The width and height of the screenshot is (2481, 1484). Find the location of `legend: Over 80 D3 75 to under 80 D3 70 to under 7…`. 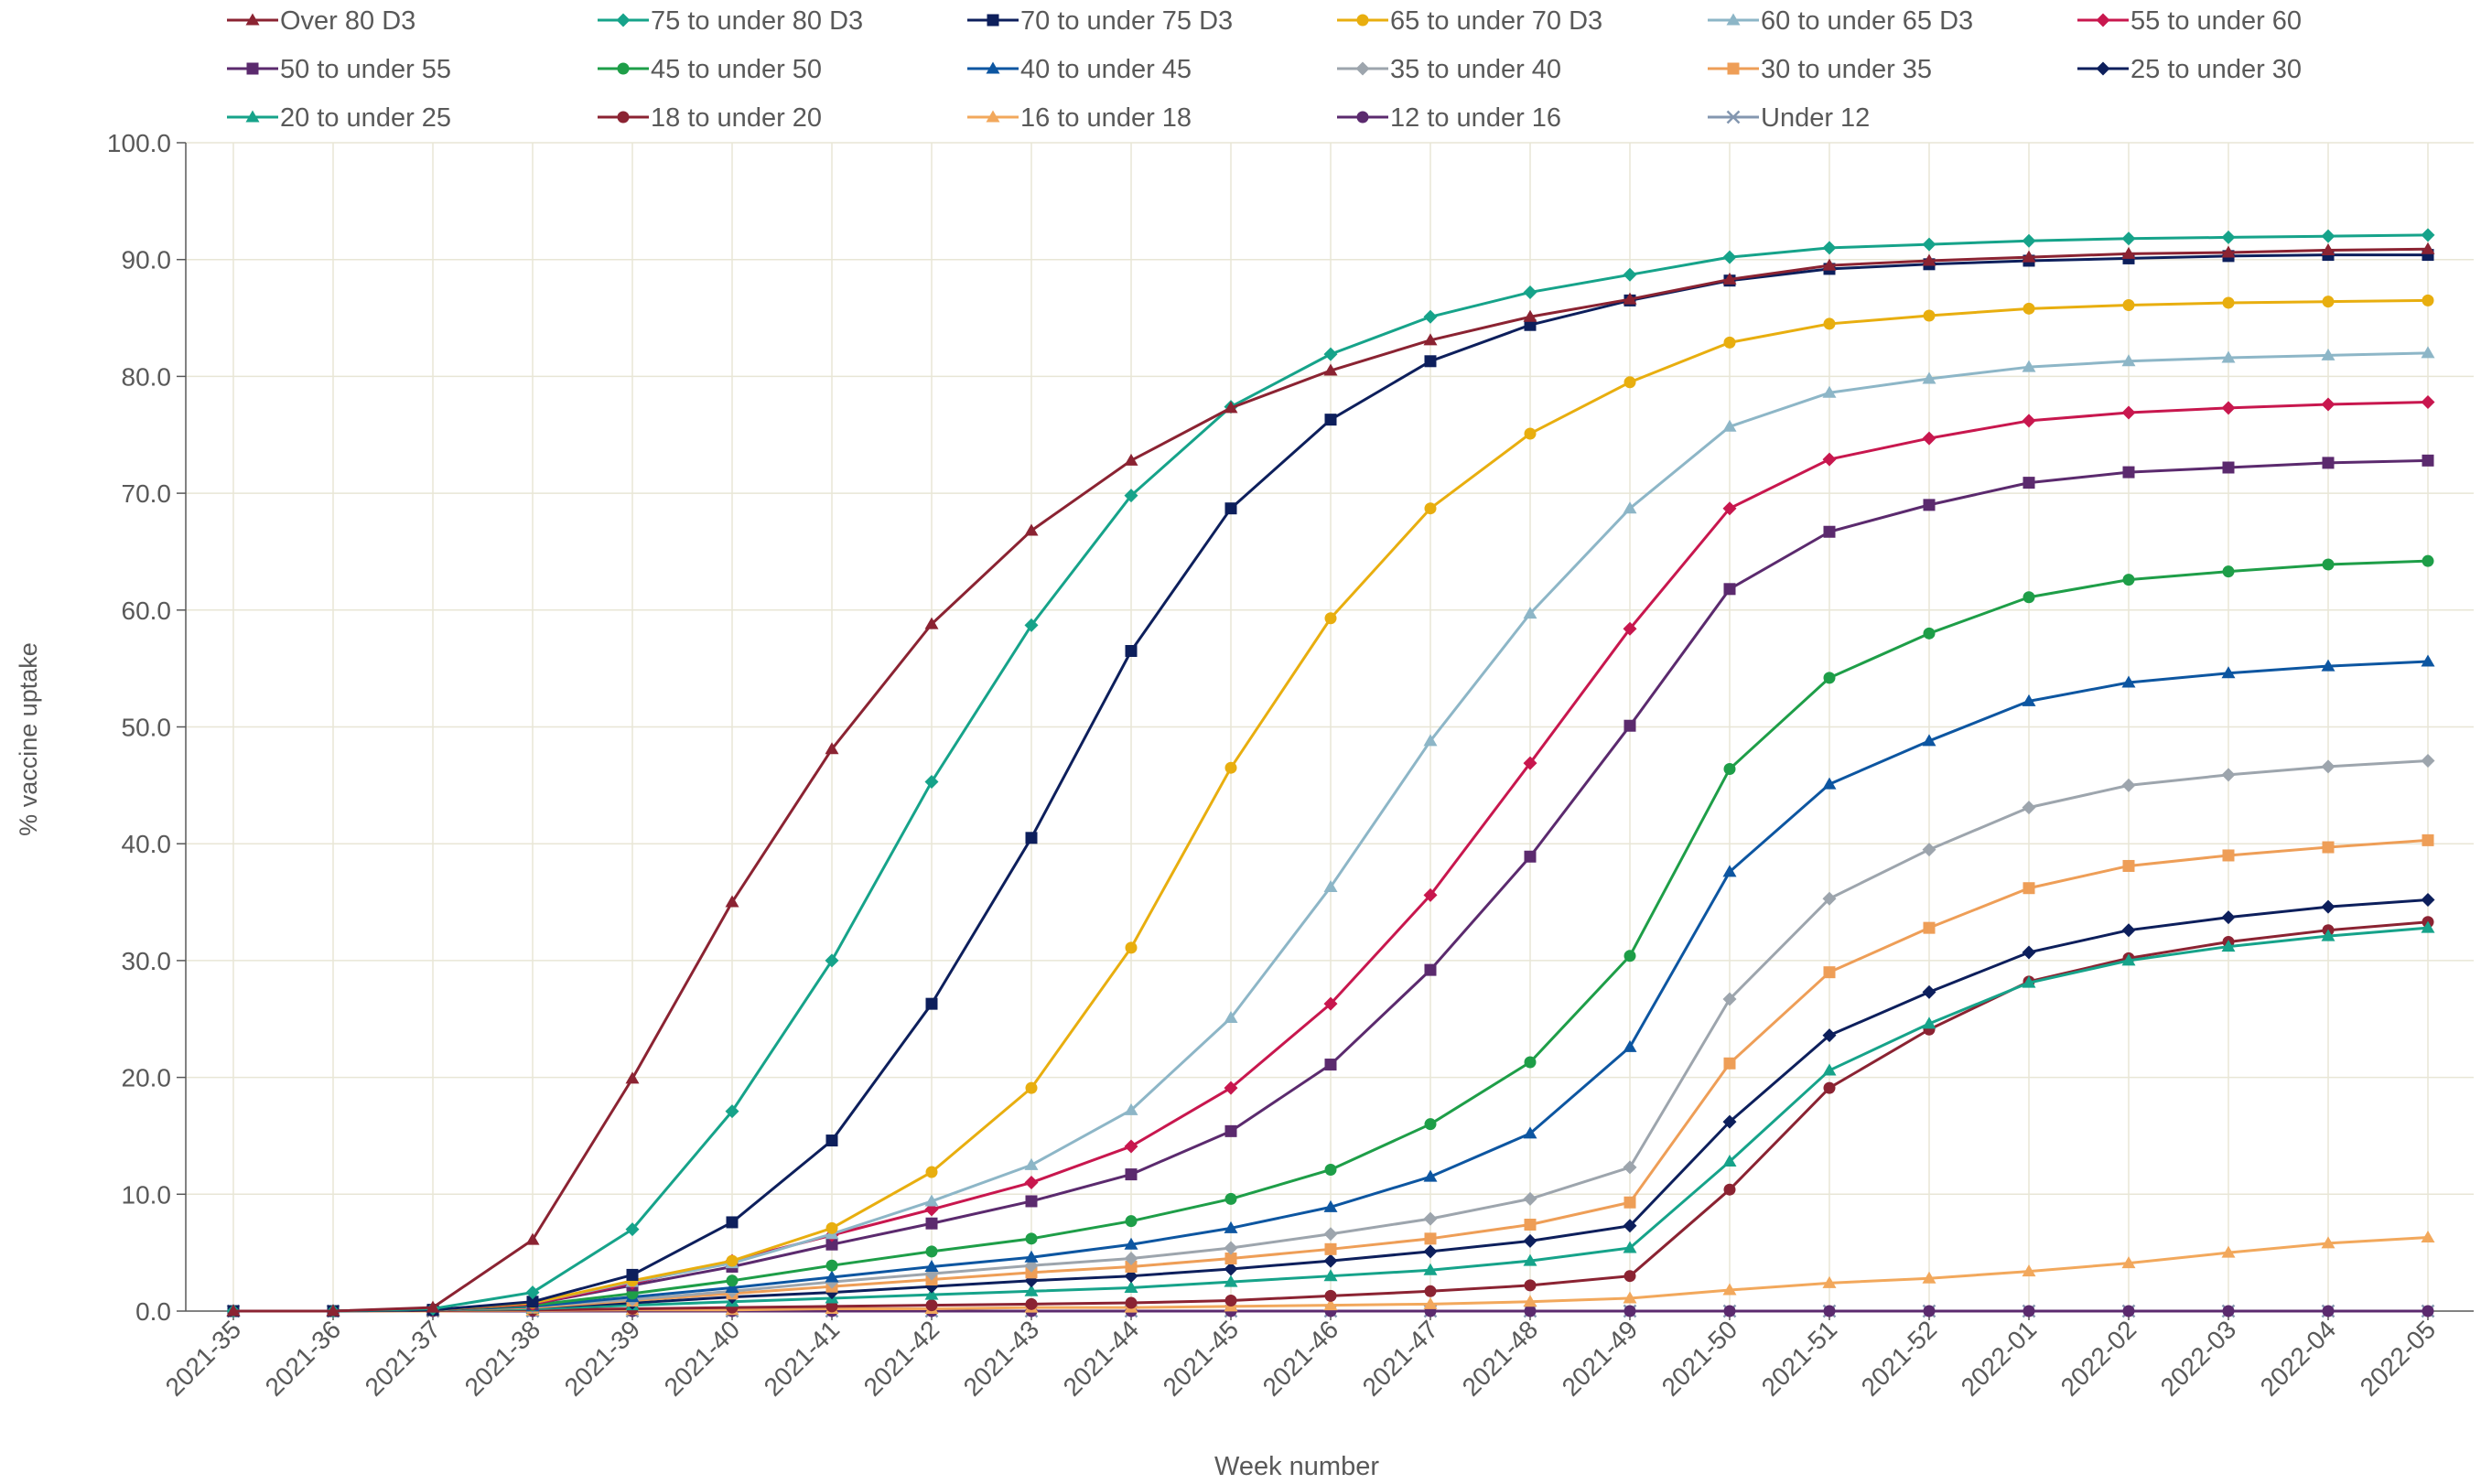

legend: Over 80 D3 75 to under 80 D3 70 to under 7… is located at coordinates (1264, 69).